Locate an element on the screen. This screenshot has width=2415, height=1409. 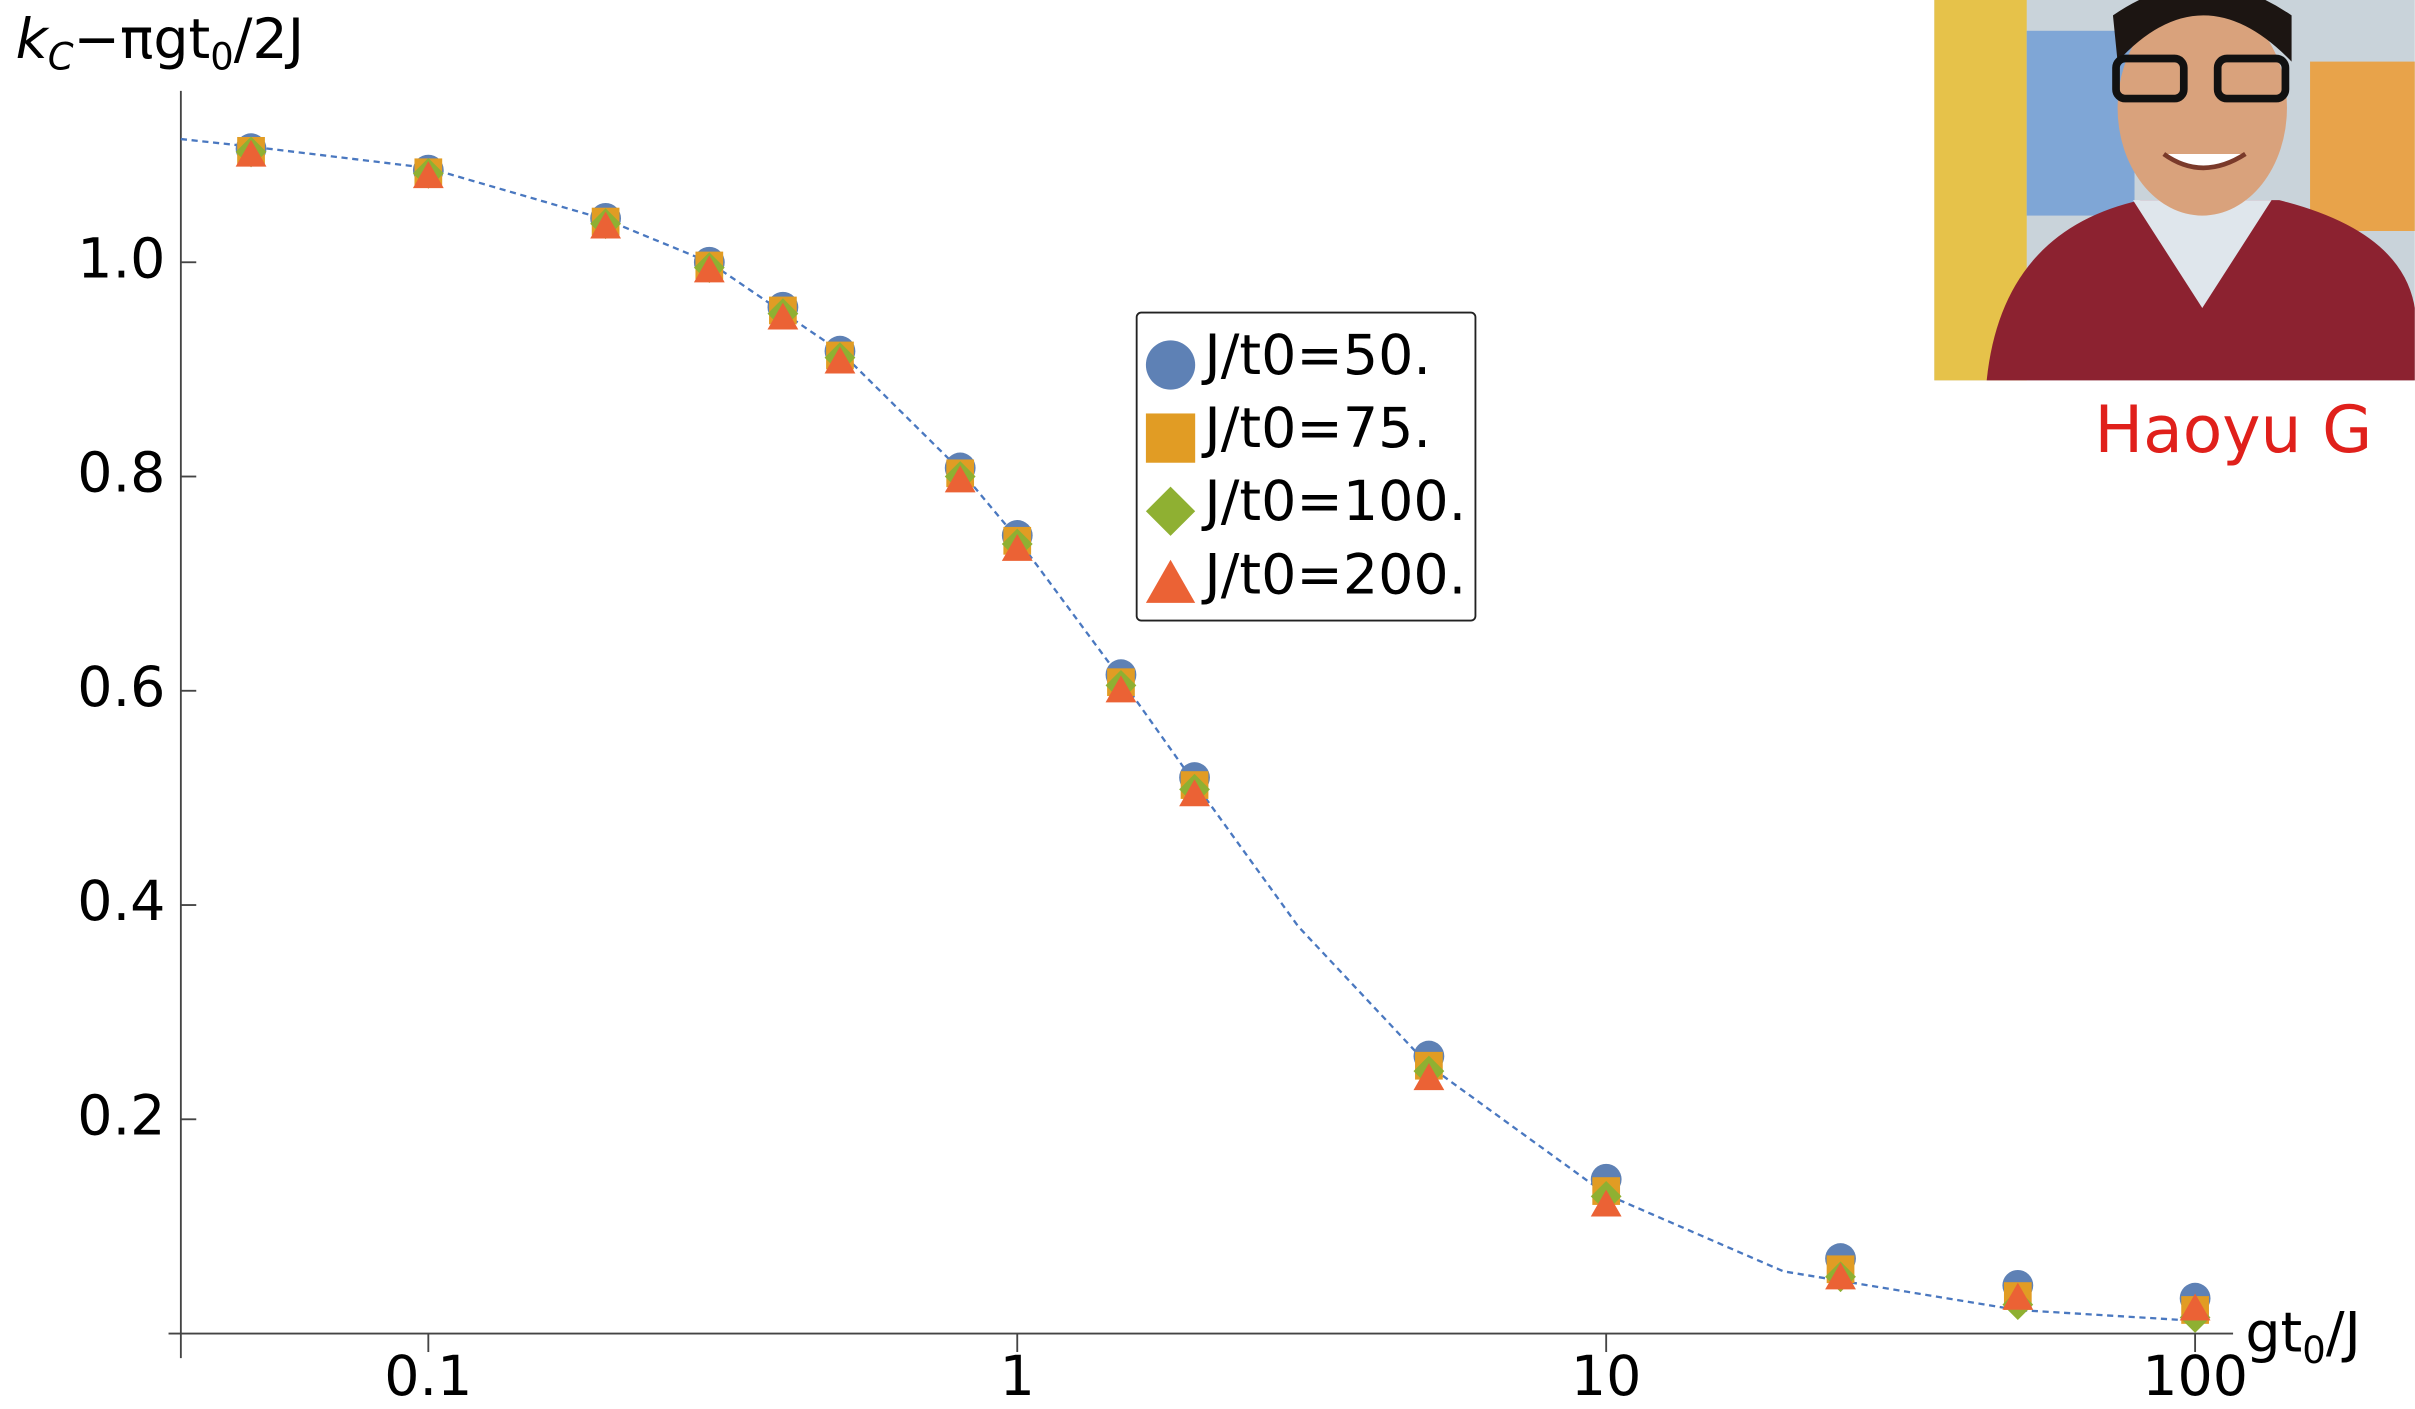
ylabel-label-part: −πgt is located at coordinates (142, 40).